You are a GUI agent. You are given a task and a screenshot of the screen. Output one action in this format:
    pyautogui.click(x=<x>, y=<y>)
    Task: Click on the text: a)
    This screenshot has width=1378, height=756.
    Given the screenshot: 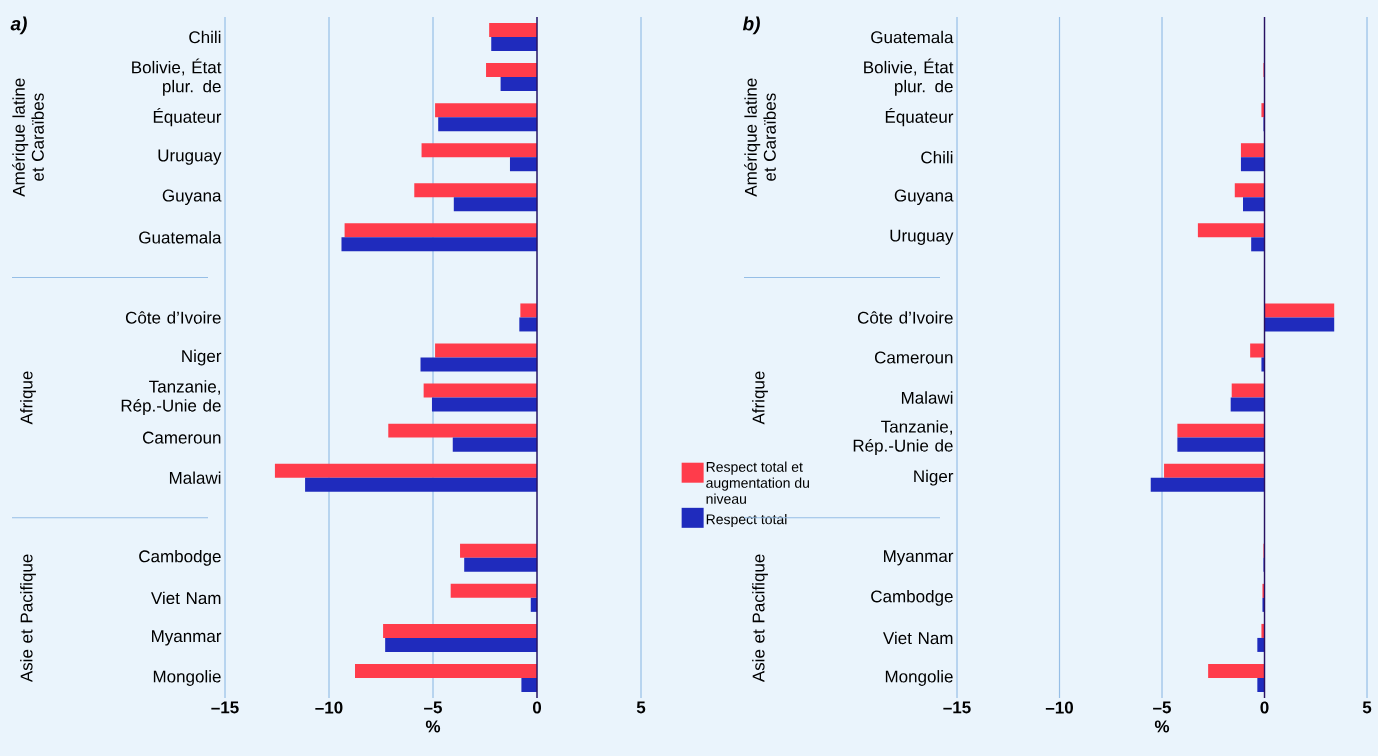 What is the action you would take?
    pyautogui.click(x=18, y=25)
    